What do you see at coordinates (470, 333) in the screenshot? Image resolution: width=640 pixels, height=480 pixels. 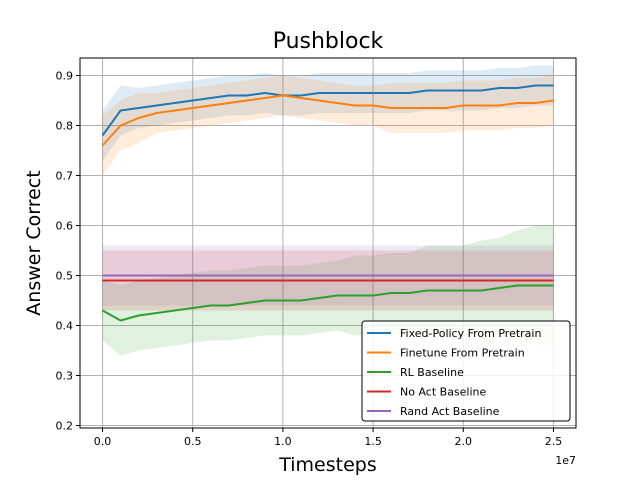 I see `legend-label: Fixed-Policy From Pretrain` at bounding box center [470, 333].